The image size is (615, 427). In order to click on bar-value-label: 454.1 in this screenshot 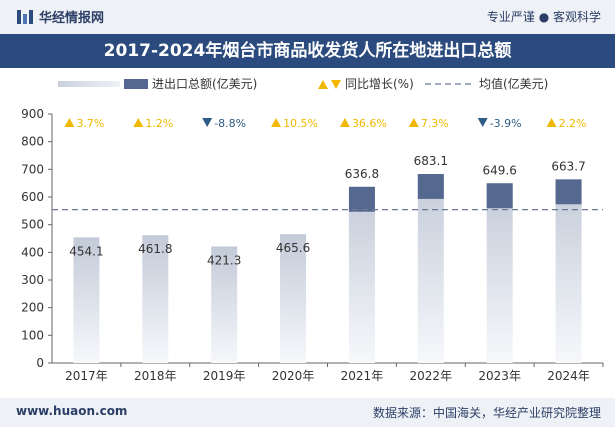, I will do `click(86, 251)`.